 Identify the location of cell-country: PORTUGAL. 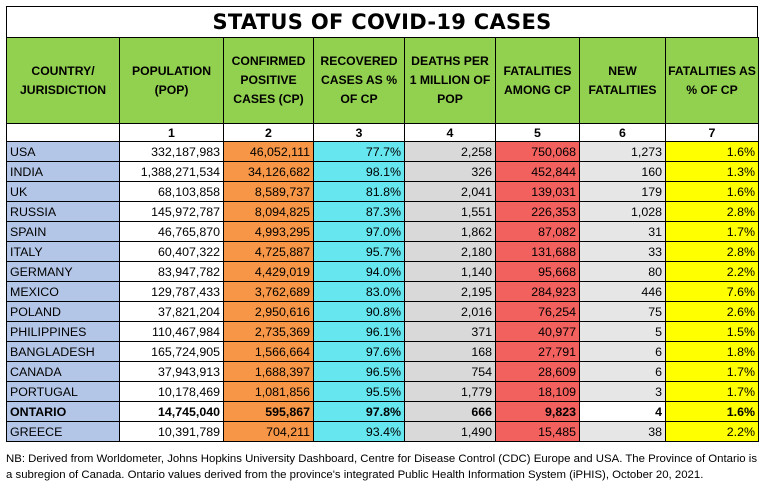
(63, 391).